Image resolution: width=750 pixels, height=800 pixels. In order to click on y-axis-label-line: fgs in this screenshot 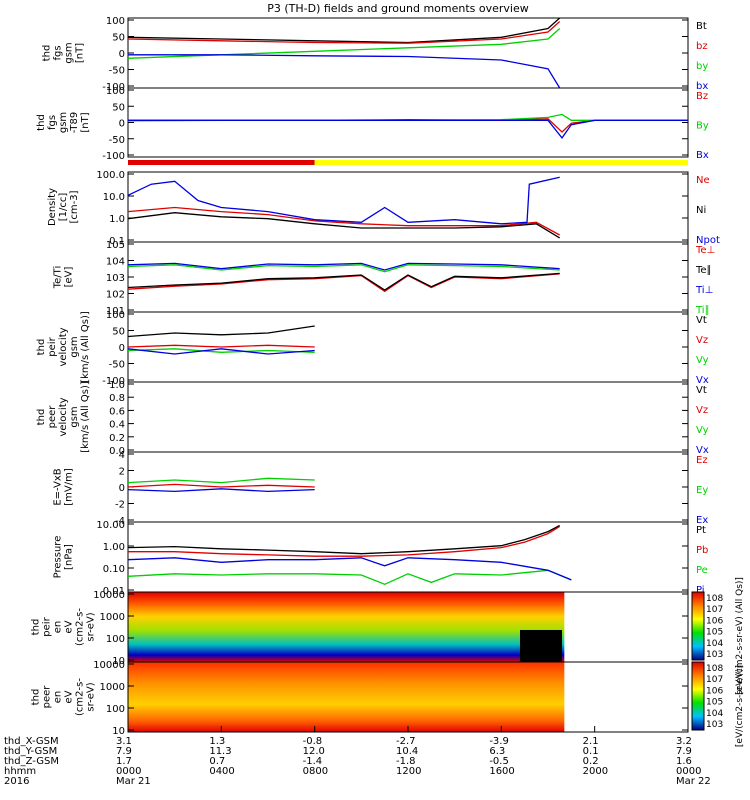, I will do `click(52, 122)`.